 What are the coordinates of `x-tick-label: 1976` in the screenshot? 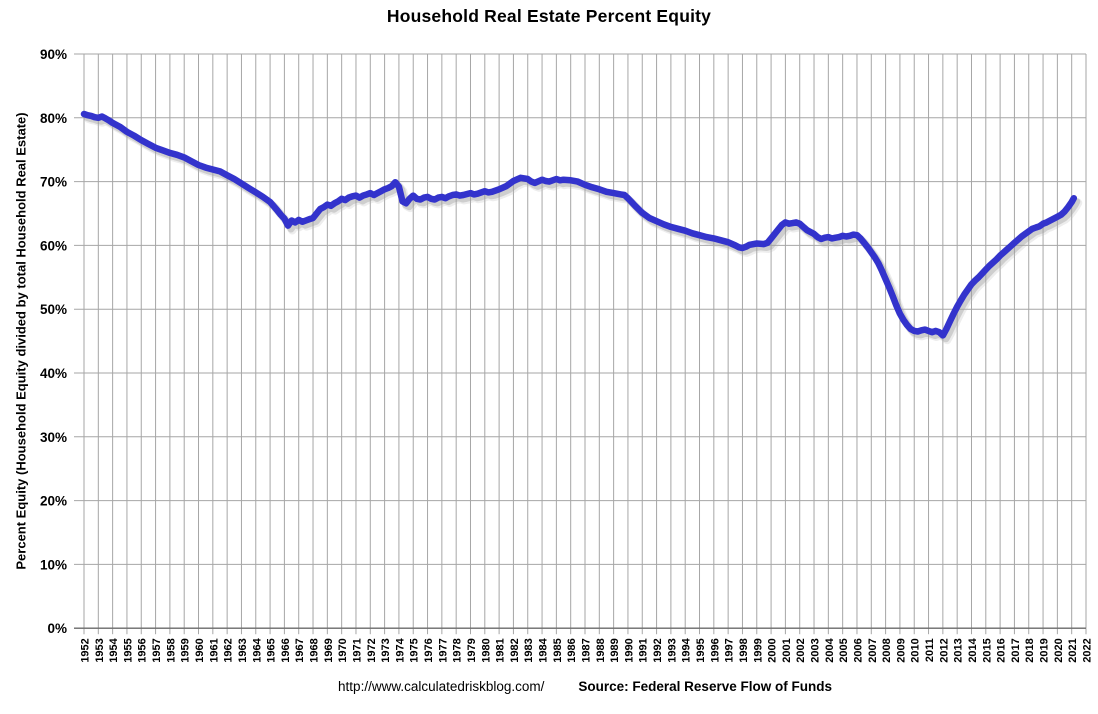 It's located at (429, 650).